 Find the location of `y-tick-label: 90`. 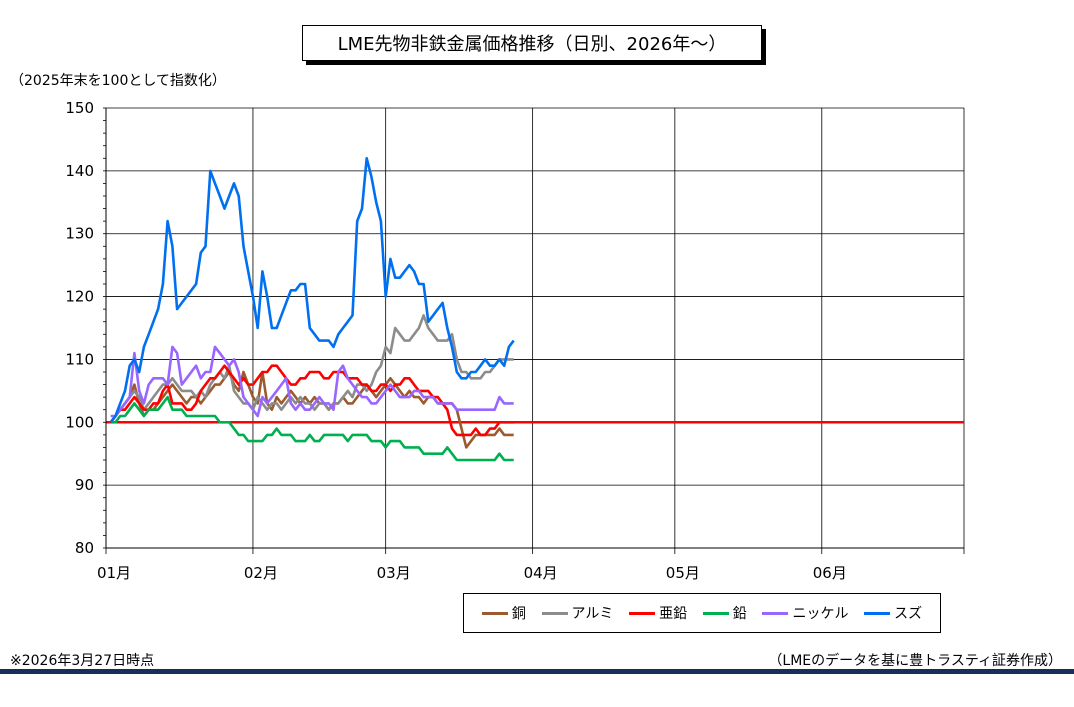

y-tick-label: 90 is located at coordinates (84, 485).